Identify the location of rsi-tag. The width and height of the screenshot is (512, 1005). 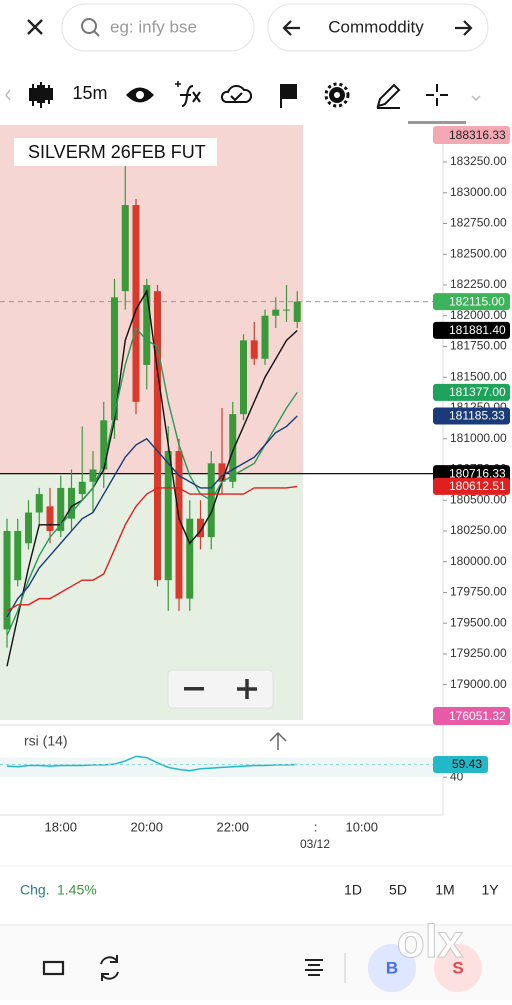
(460, 765).